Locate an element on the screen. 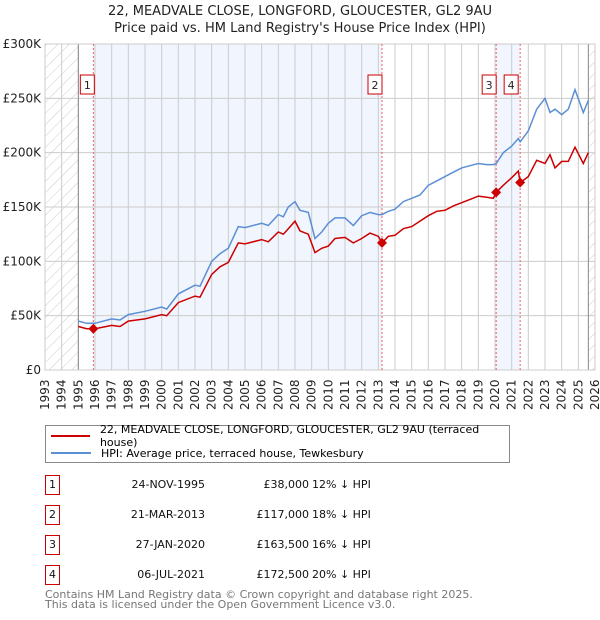  sale-price: £172,500 is located at coordinates (283, 574).